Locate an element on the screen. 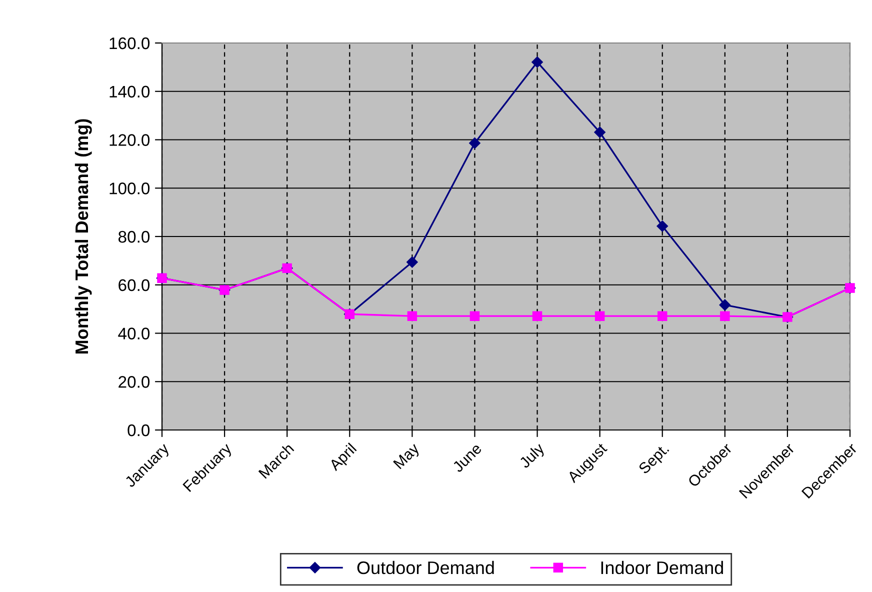  y-tick-label: 140.0 is located at coordinates (130, 92).